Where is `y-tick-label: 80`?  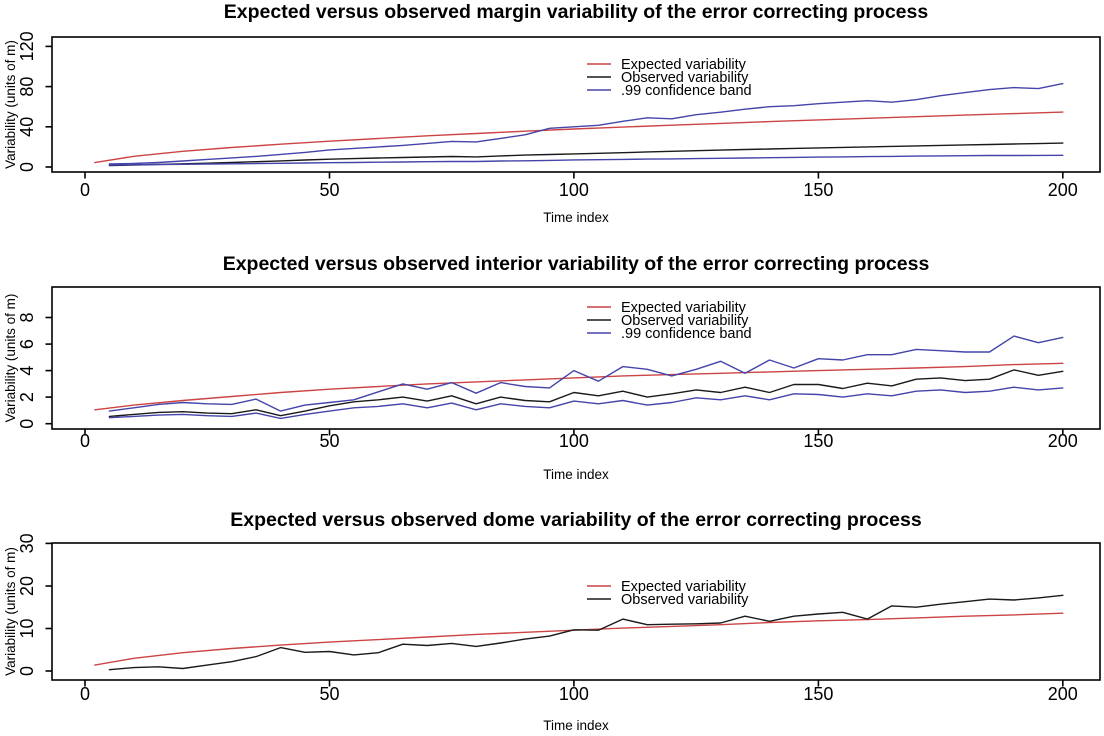
y-tick-label: 80 is located at coordinates (27, 87).